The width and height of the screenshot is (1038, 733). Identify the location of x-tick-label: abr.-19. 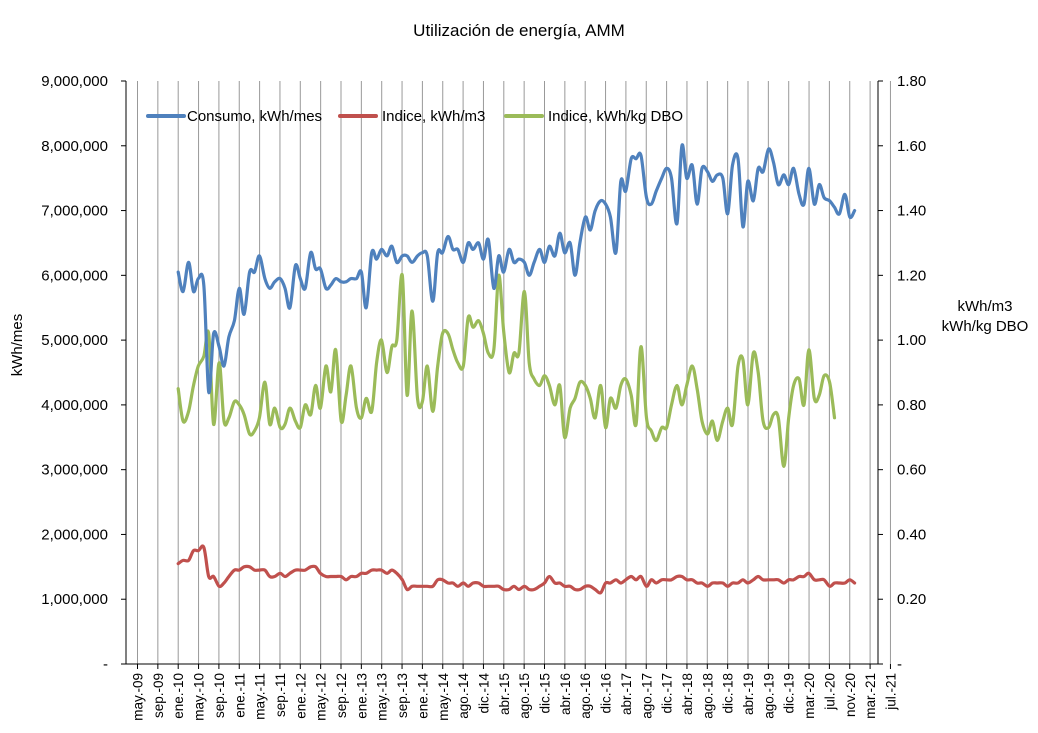
(748, 694).